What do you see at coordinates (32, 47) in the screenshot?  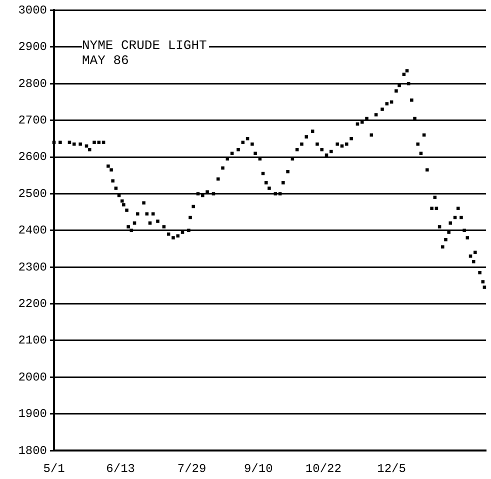 I see `y-tick-label: 2900` at bounding box center [32, 47].